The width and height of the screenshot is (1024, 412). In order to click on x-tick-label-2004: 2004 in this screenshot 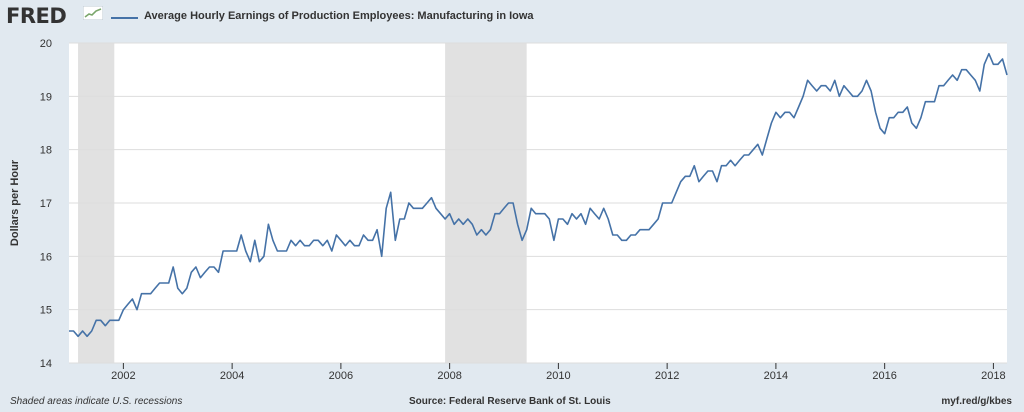, I will do `click(232, 376)`.